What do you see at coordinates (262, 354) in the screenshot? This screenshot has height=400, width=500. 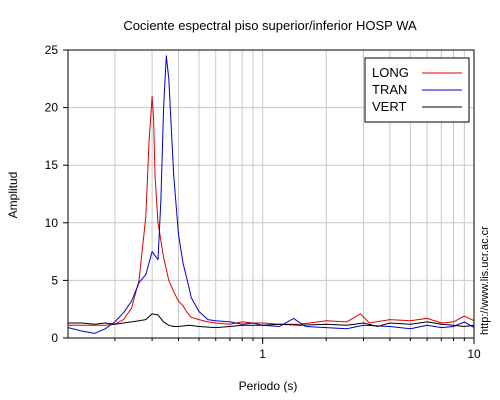 I see `x-tick-label: 1` at bounding box center [262, 354].